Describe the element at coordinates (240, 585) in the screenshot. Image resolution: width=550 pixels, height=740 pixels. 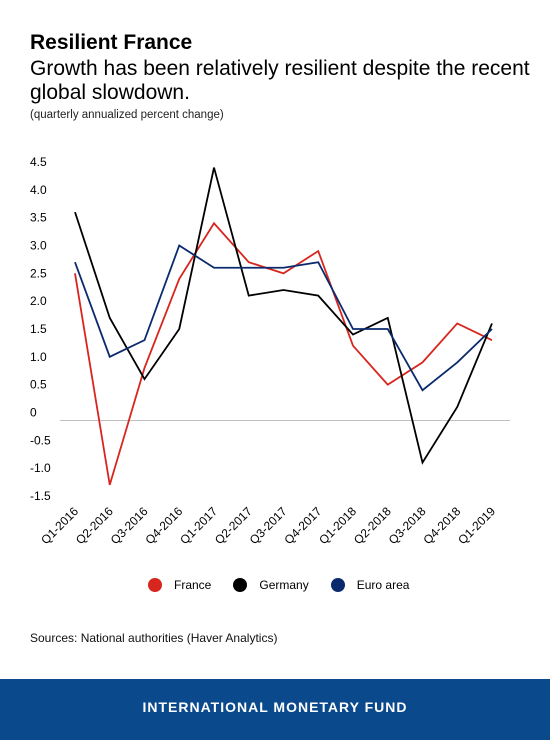
I see `legend-swatch-germany` at that location.